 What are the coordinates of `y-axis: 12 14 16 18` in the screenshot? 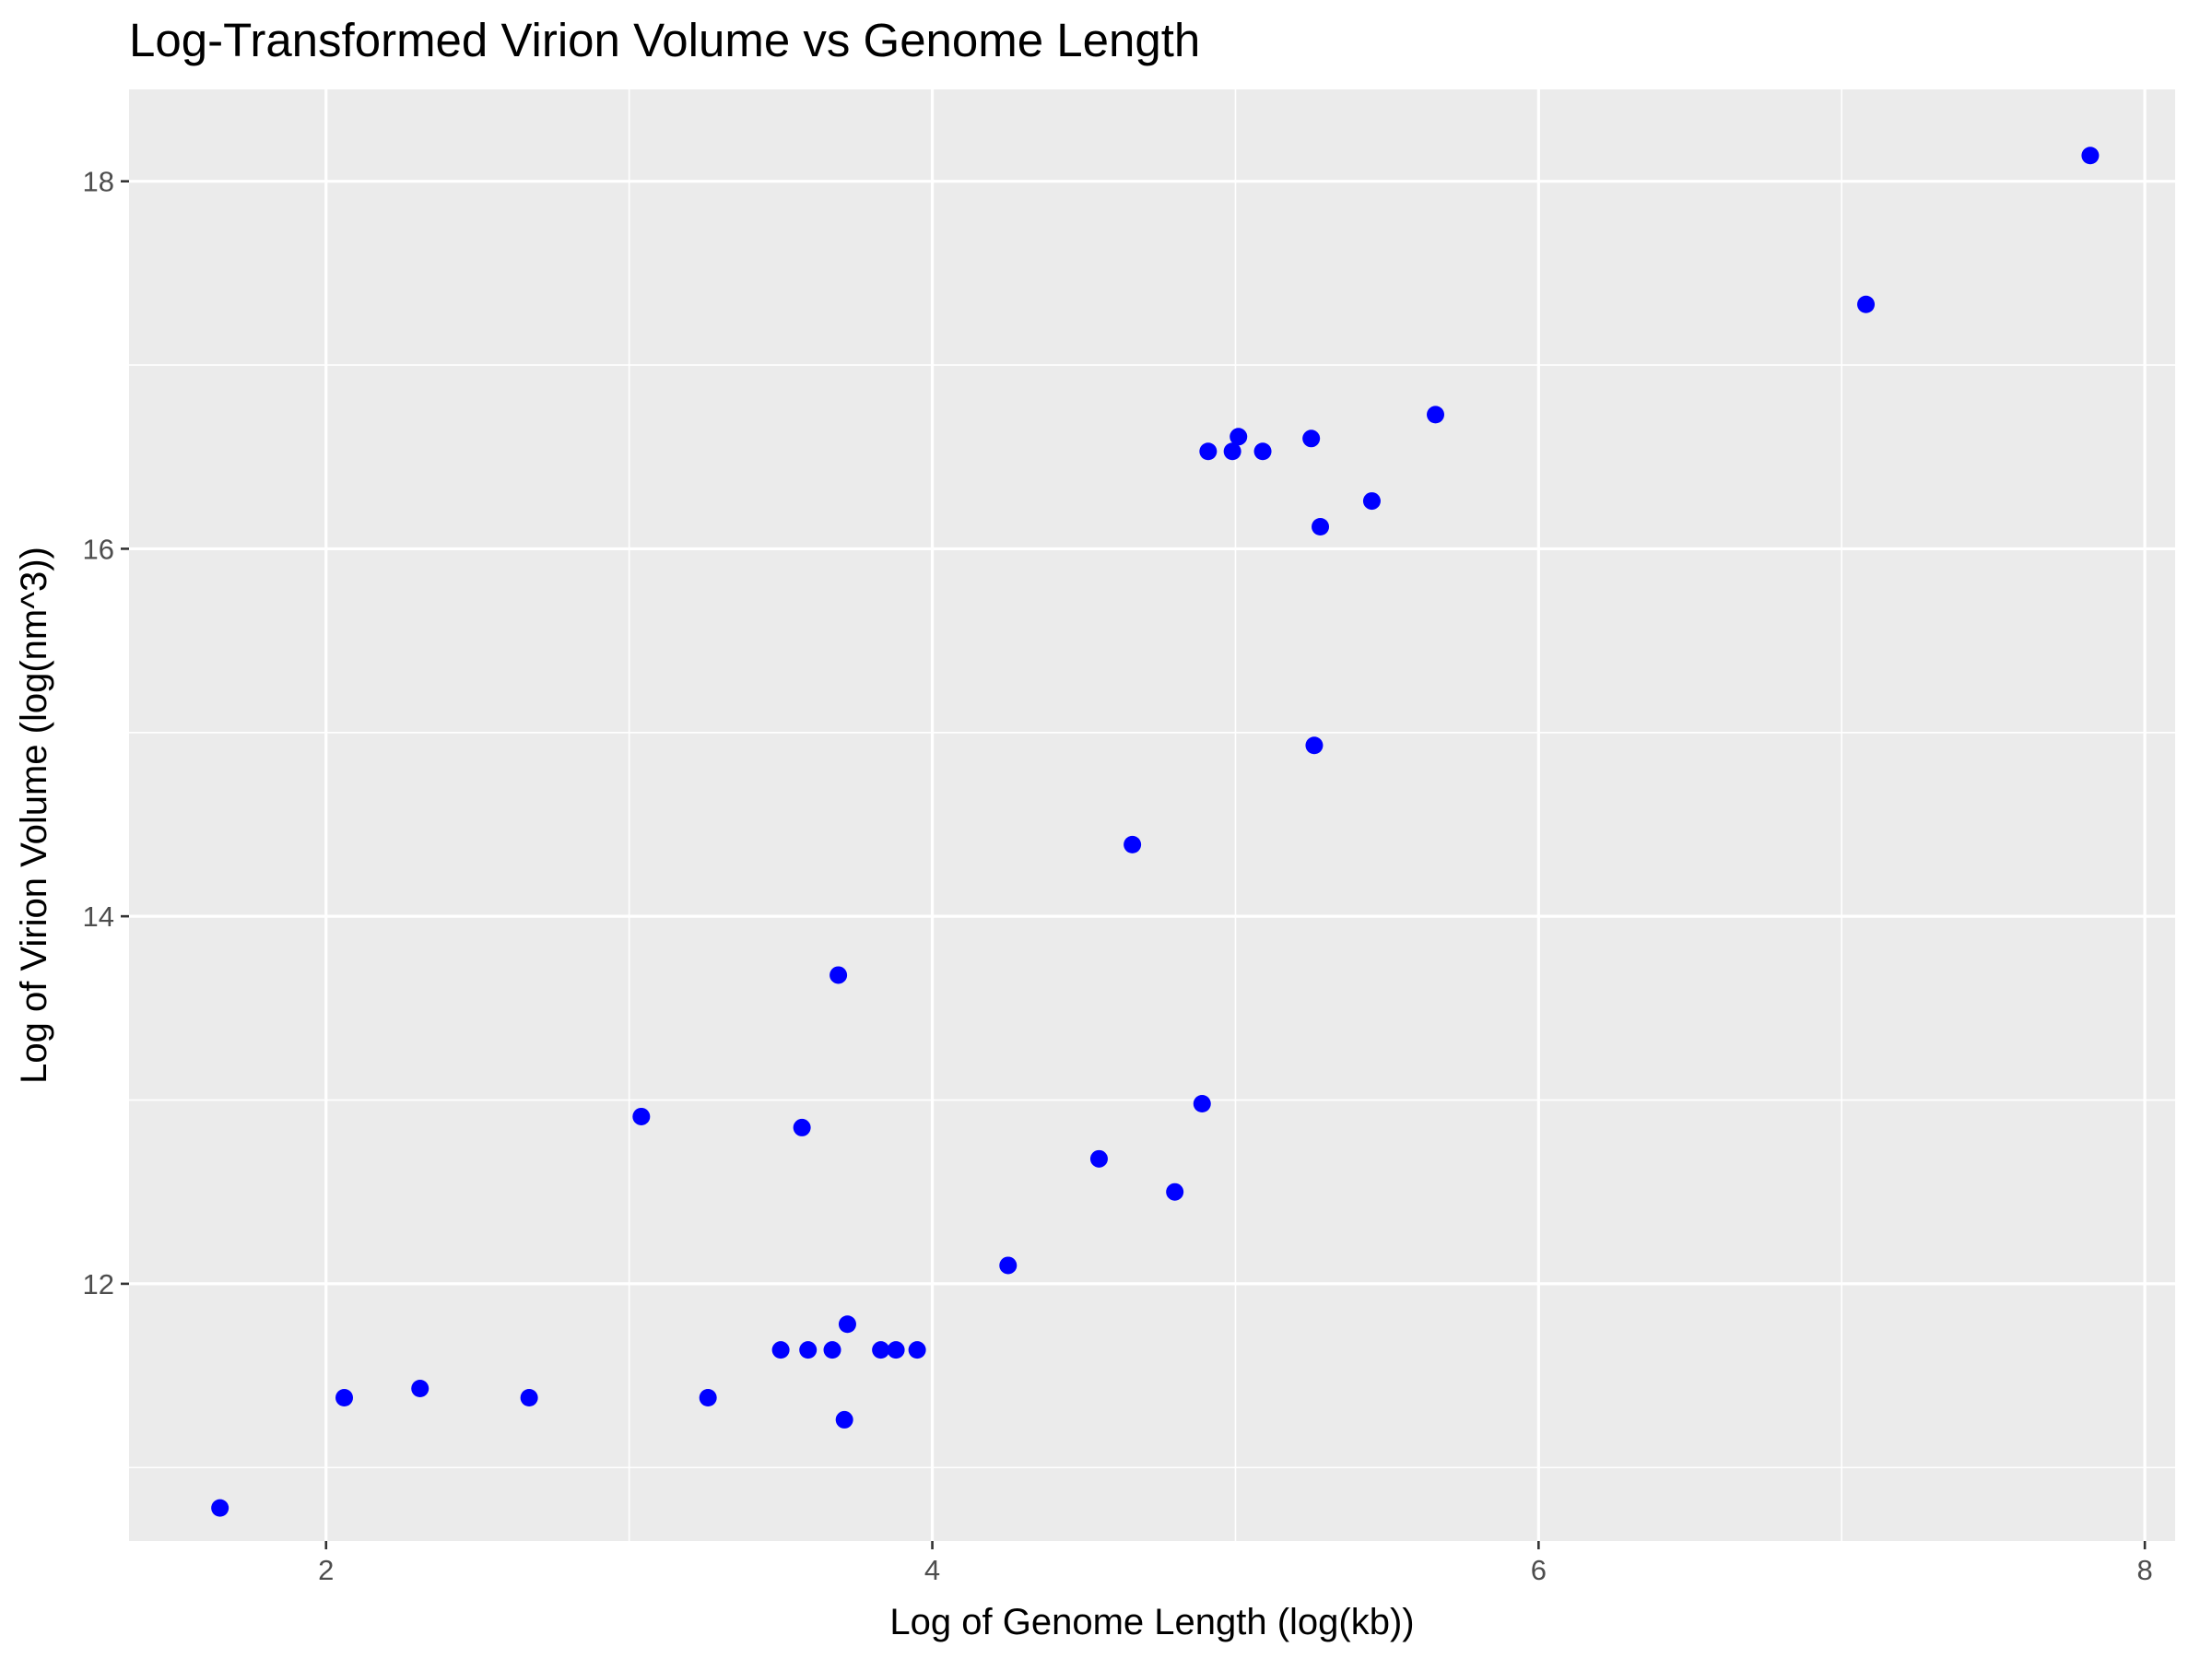 It's located at (106, 733).